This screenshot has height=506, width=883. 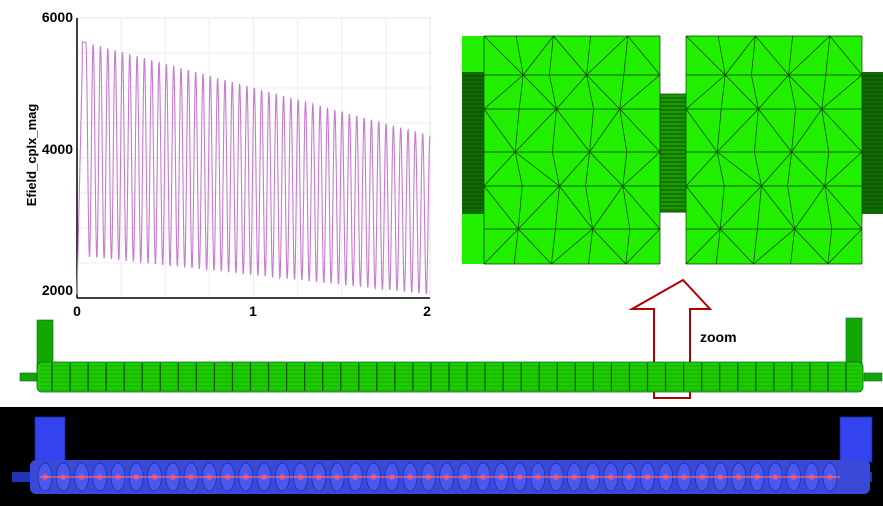 I want to click on blue-axis-field-line, so click(x=440, y=477).